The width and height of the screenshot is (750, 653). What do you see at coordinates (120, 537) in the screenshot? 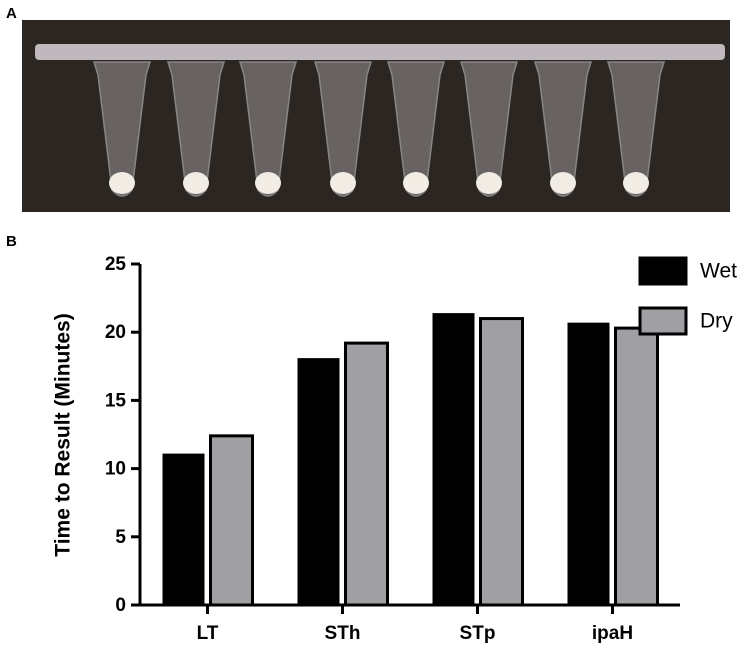
I see `y-tick-label: 5` at bounding box center [120, 537].